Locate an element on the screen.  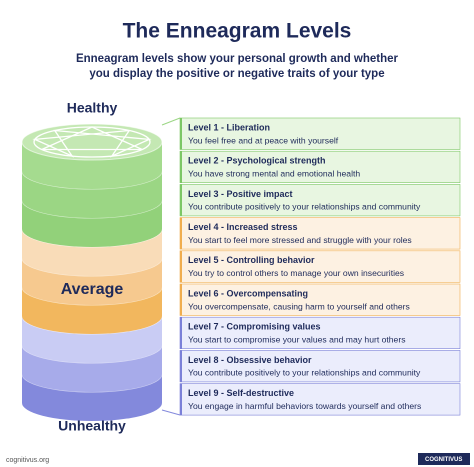
disc-top is located at coordinates (92, 142).